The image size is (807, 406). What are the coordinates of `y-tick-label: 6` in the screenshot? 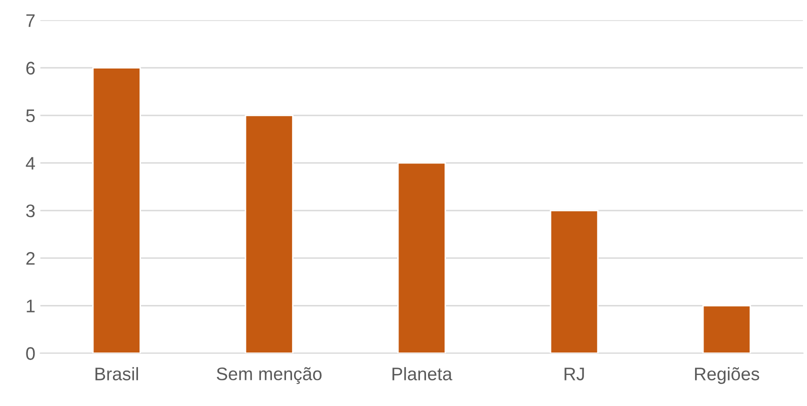 It's located at (30, 68).